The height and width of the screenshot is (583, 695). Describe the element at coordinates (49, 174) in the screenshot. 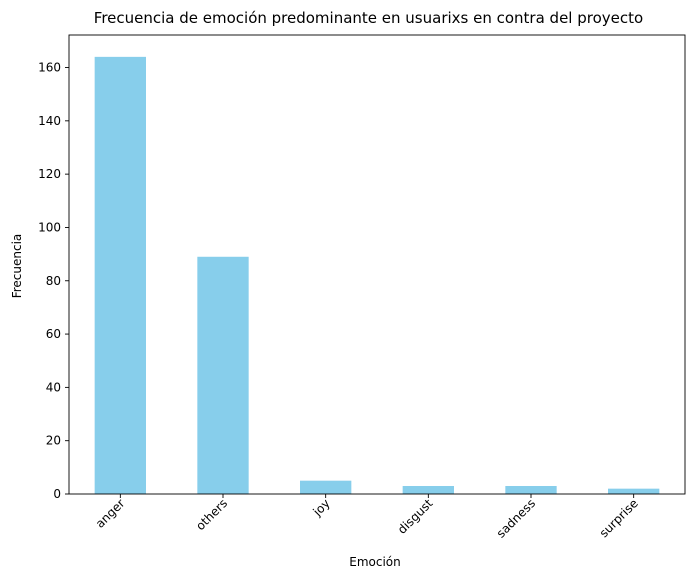

I see `y-tick-label: 120` at that location.